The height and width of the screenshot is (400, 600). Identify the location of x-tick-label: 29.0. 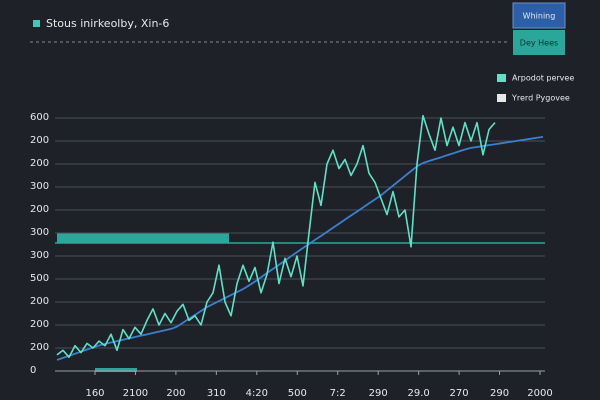
(419, 393).